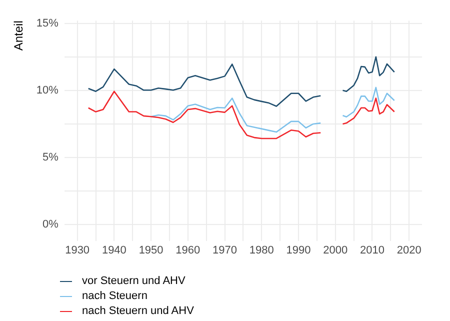  I want to click on x-tick-label: 1940, so click(114, 250).